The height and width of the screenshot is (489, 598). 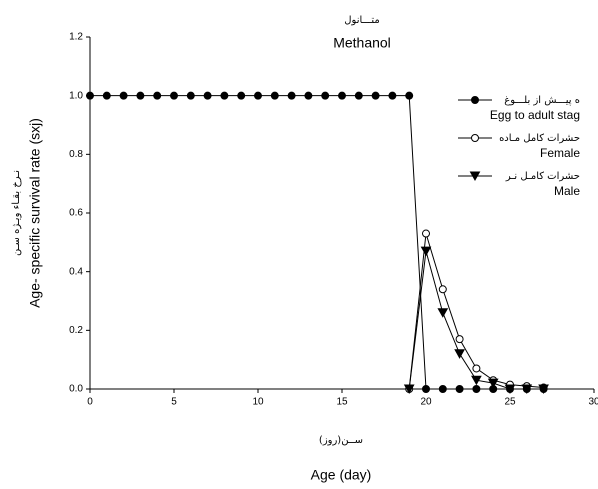 I want to click on x-tick-label: 15, so click(x=342, y=402).